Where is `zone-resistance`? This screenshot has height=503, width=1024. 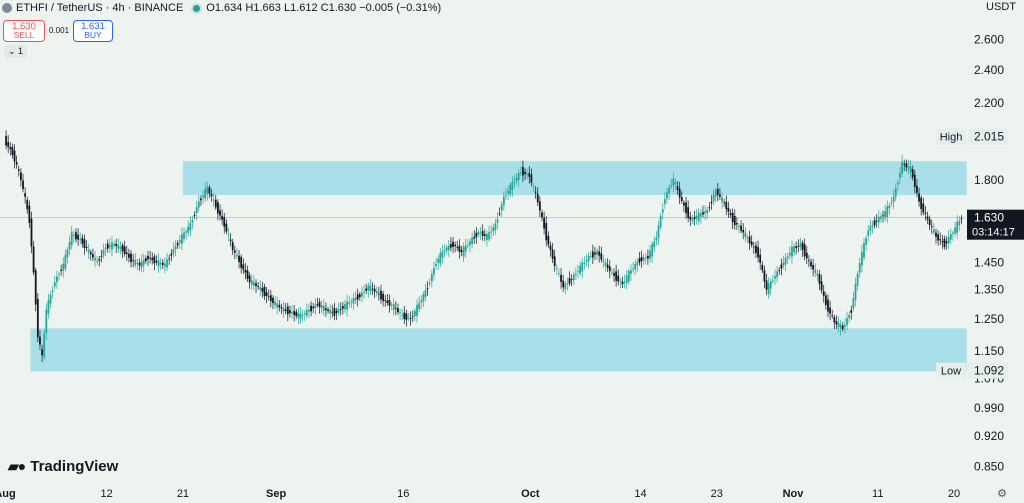 zone-resistance is located at coordinates (574, 178).